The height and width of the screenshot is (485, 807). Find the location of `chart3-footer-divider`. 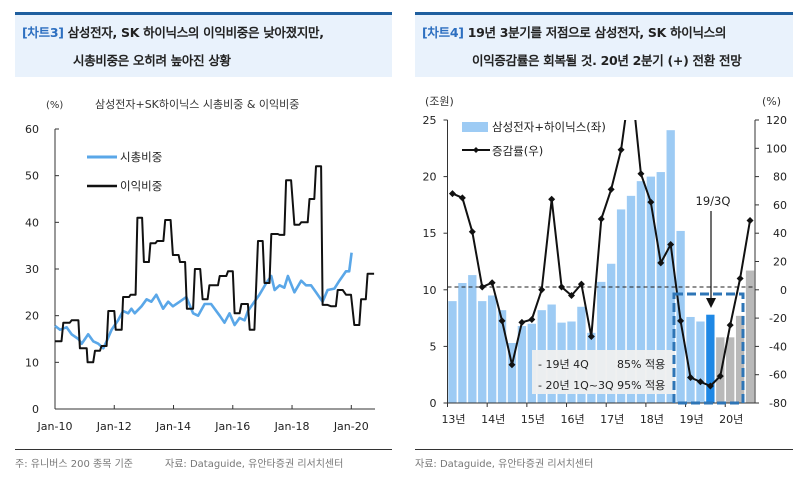

chart3-footer-divider is located at coordinates (203, 449).